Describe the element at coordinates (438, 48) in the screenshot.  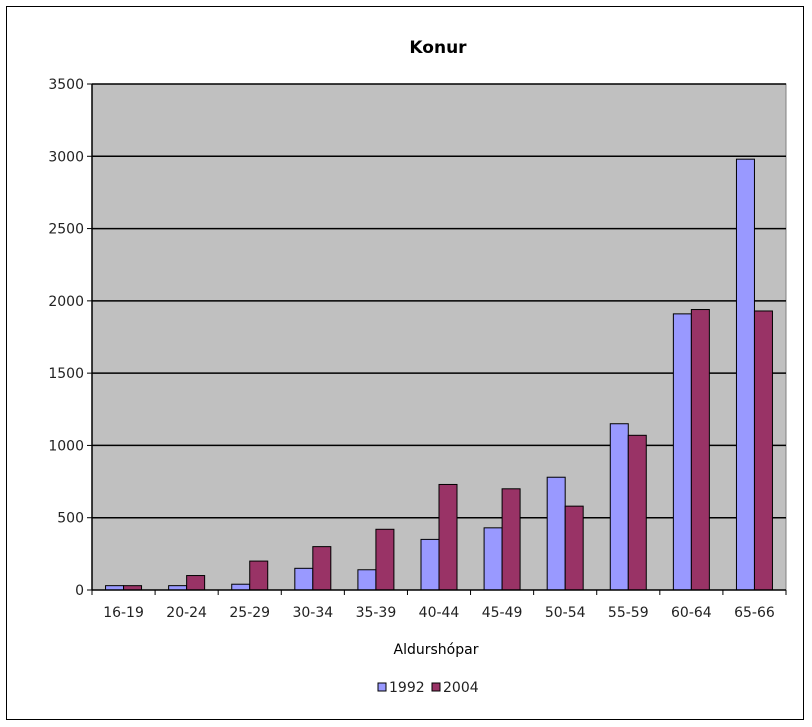
I see `chart-title: Konur` at that location.